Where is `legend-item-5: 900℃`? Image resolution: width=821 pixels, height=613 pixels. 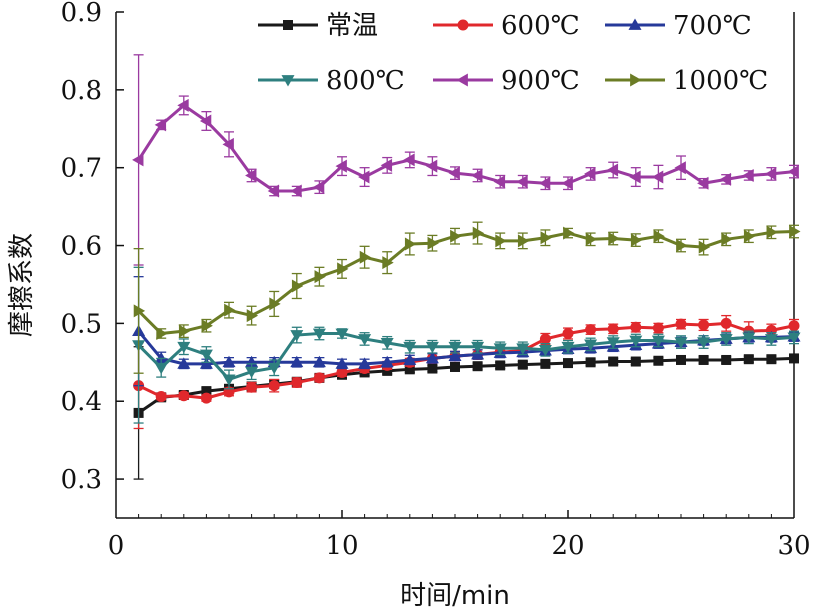 legend-item-5: 900℃ is located at coordinates (506, 81).